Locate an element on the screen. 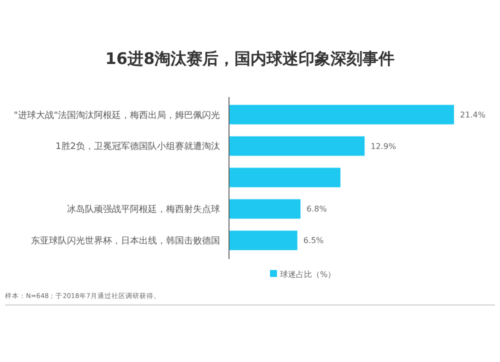 This screenshot has height=362, width=500. data-label: 12.9% is located at coordinates (383, 146).